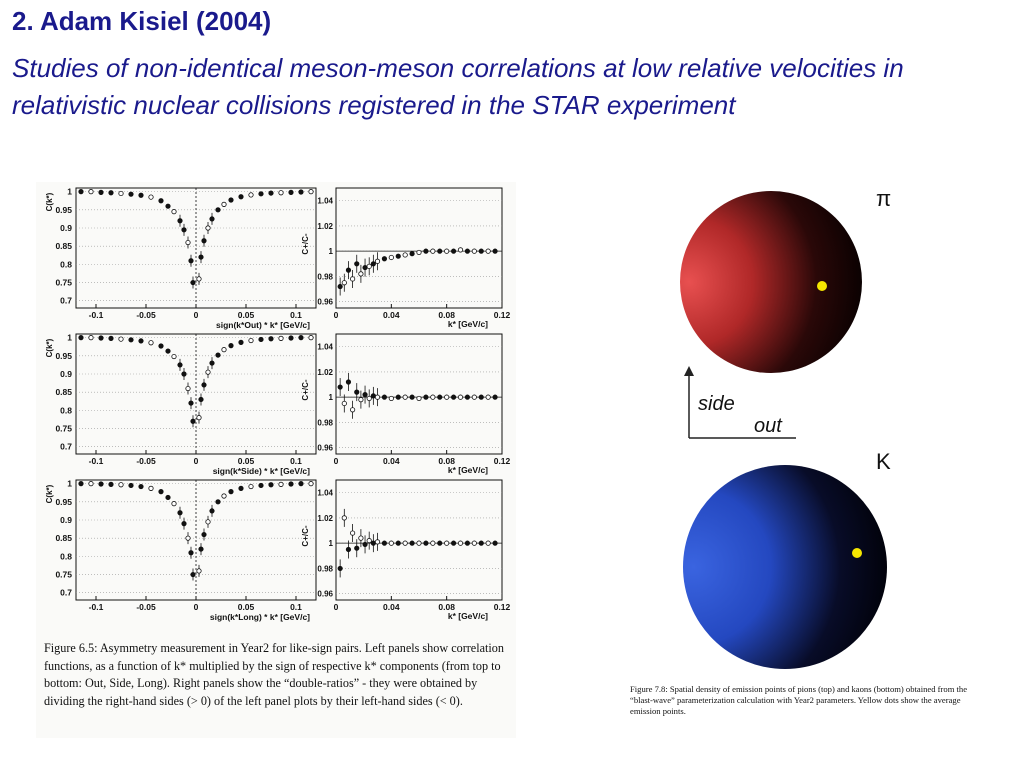  What do you see at coordinates (260, 617) in the screenshot?
I see `cf-xlabel: sign(k*Long) * k* [GeV/c]` at bounding box center [260, 617].